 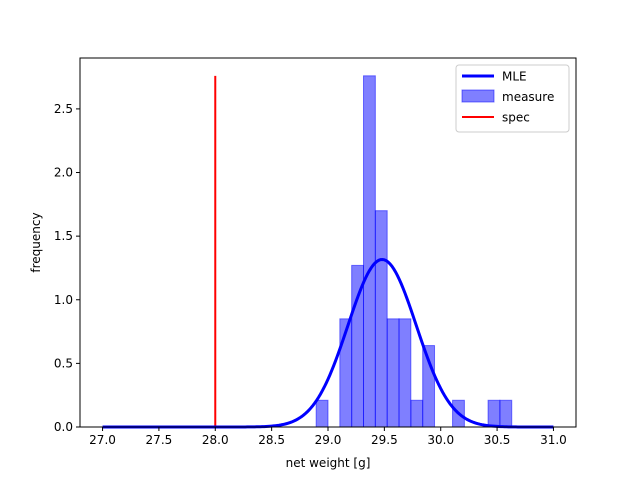 What do you see at coordinates (63, 363) in the screenshot?
I see `y-tick-label: 0.5` at bounding box center [63, 363].